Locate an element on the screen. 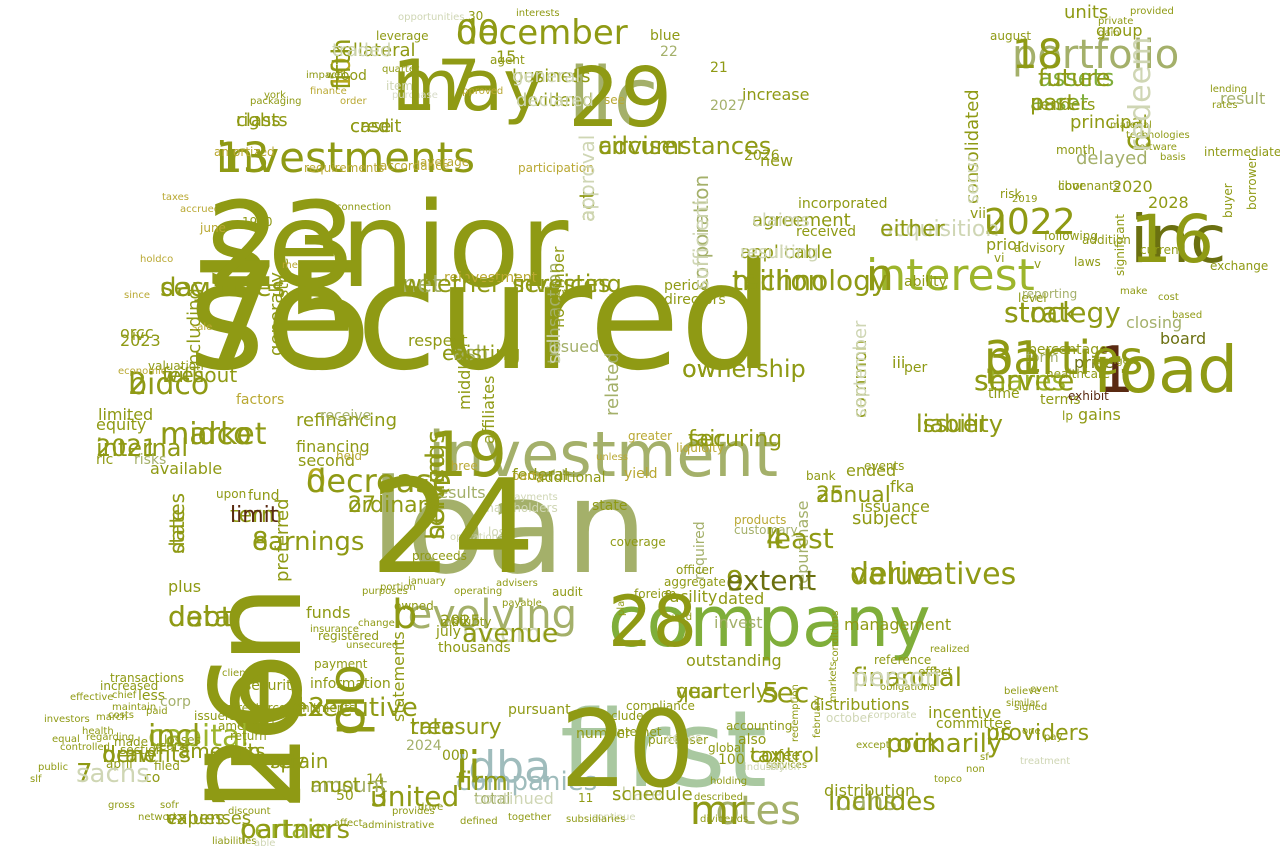 This screenshot has width=1280, height=853. word-accrued: accrued is located at coordinates (200, 209).